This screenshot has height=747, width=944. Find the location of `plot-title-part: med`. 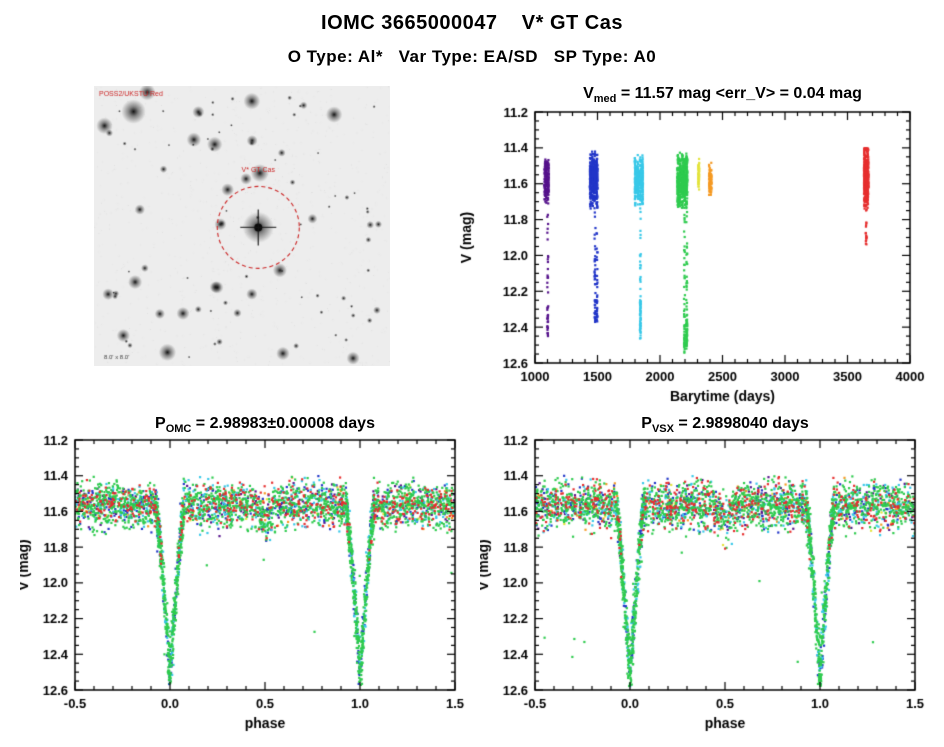

plot-title-part: med is located at coordinates (605, 99).